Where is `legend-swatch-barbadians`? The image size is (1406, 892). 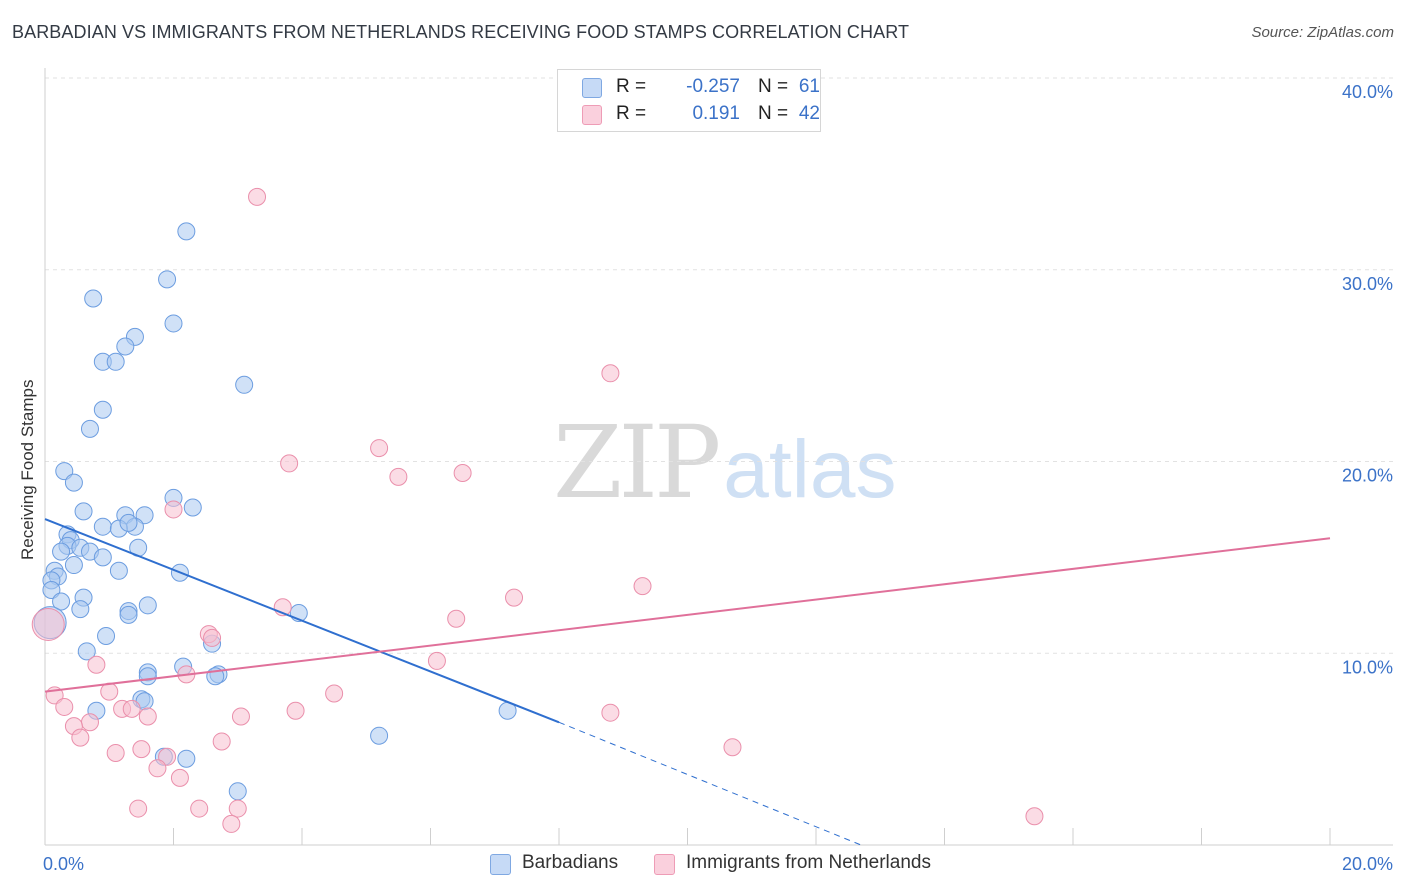
legend-swatch-barbadians is located at coordinates (592, 88).